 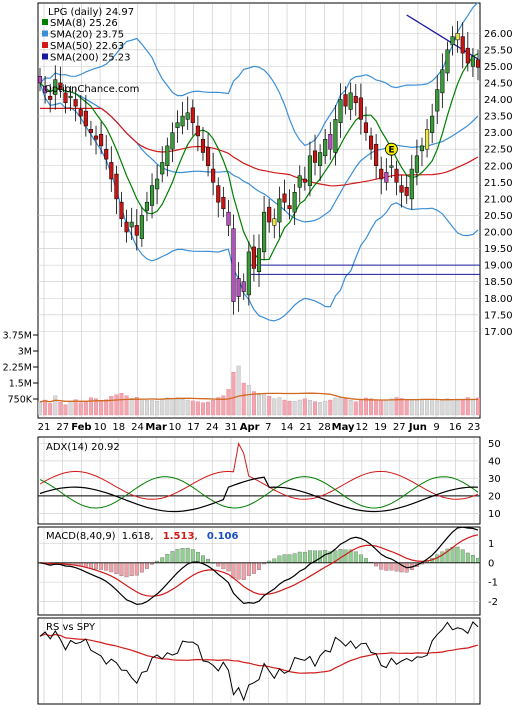 I want to click on price-tick-label: 18.00, so click(x=498, y=299).